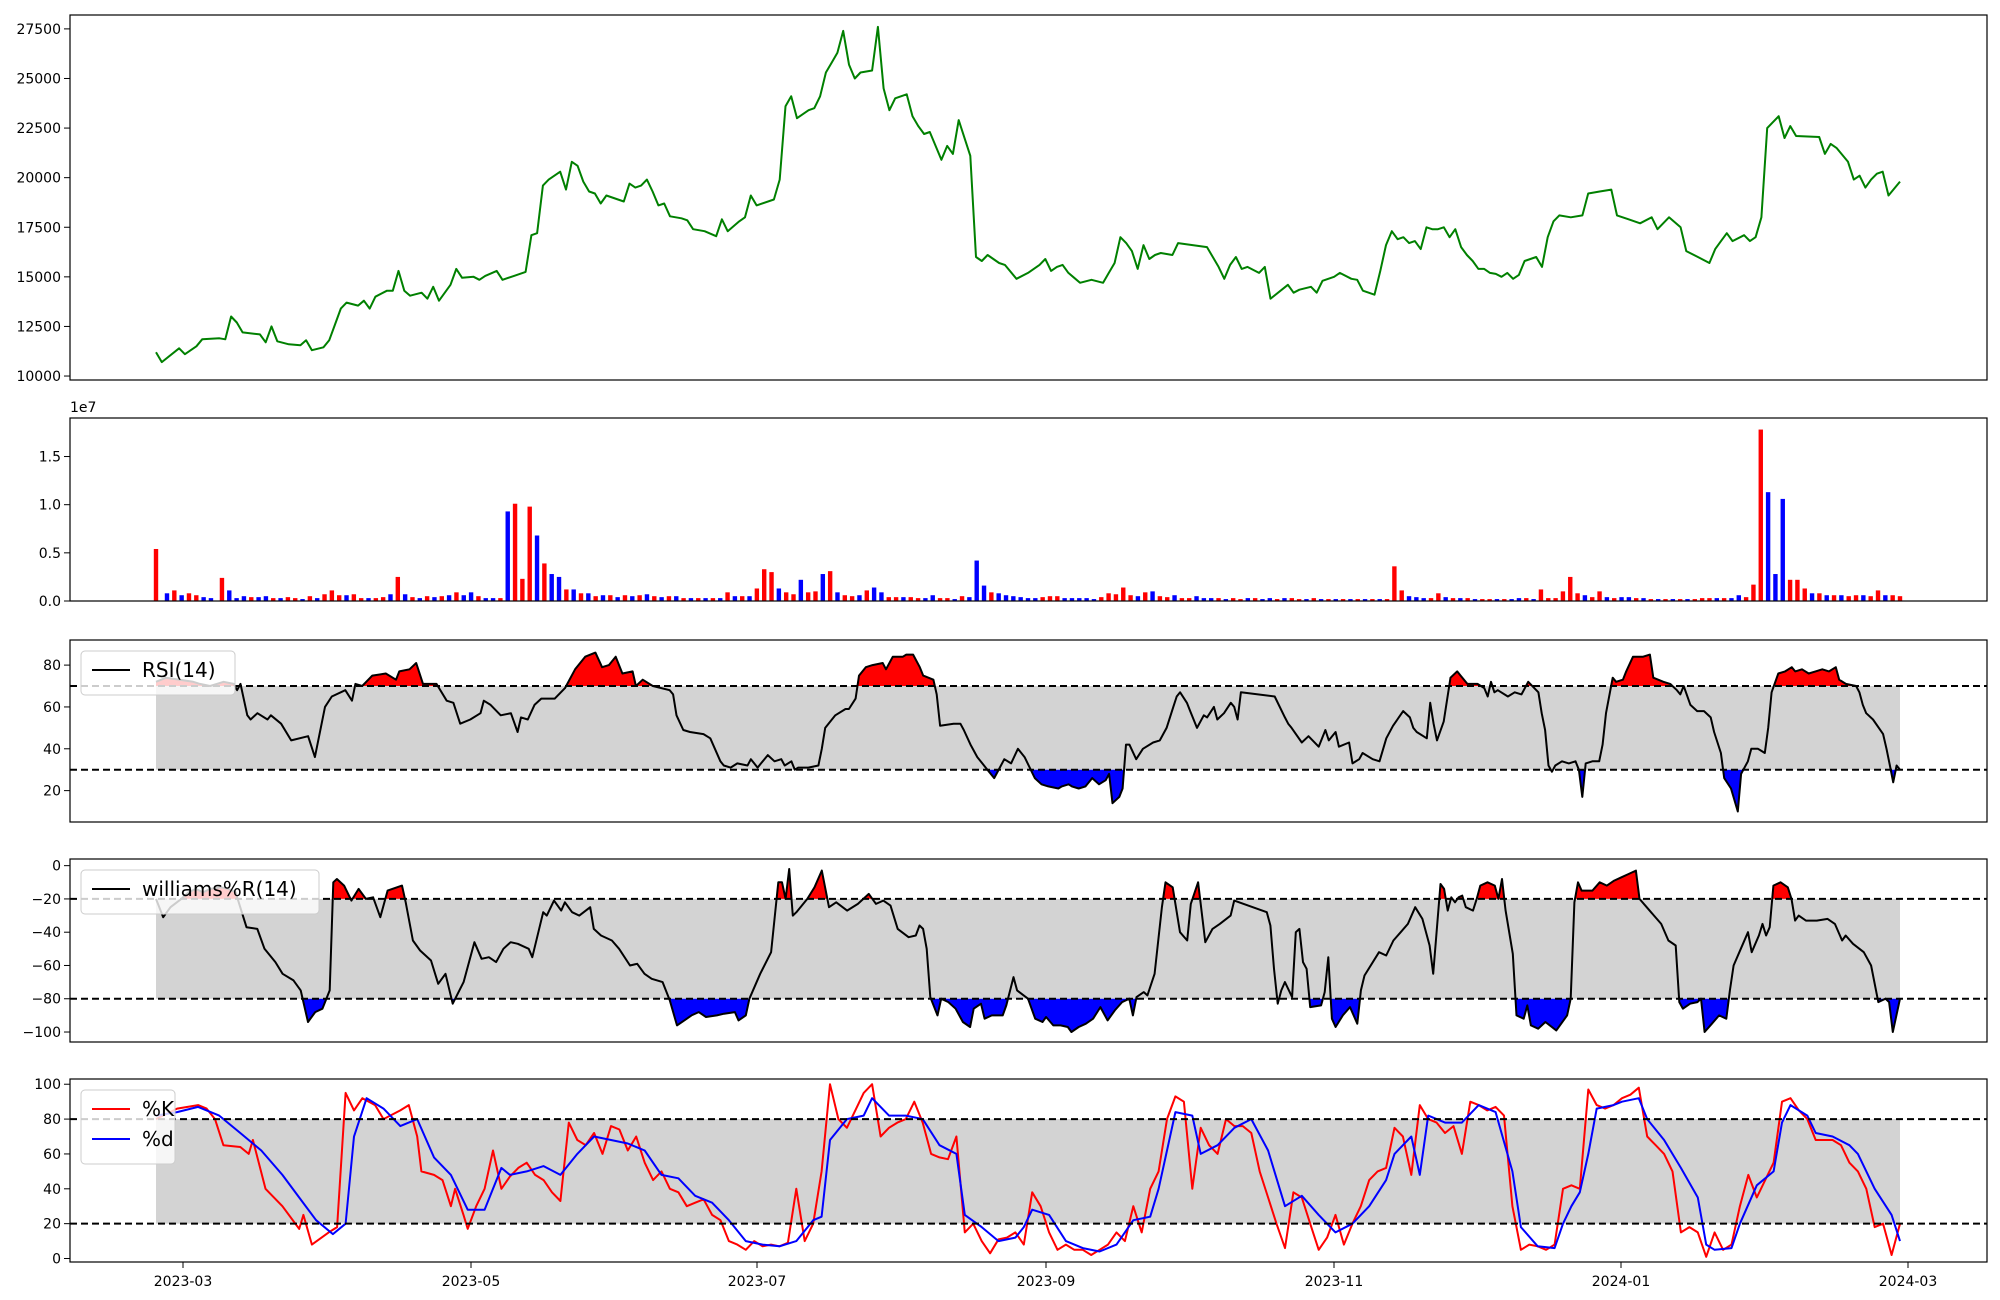 The image size is (2000, 1300). What do you see at coordinates (158, 1139) in the screenshot?
I see `legend-label: %d` at bounding box center [158, 1139].